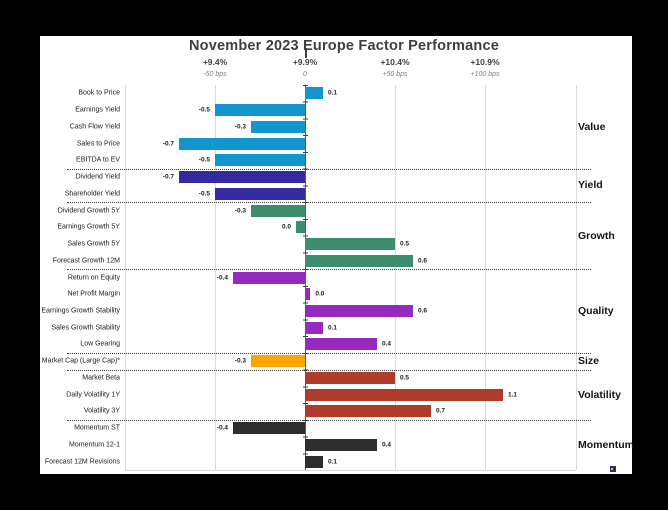 This screenshot has width=668, height=510. I want to click on factor-label-forecast-growth-12m: Forecast Growth 12M, so click(86, 261).